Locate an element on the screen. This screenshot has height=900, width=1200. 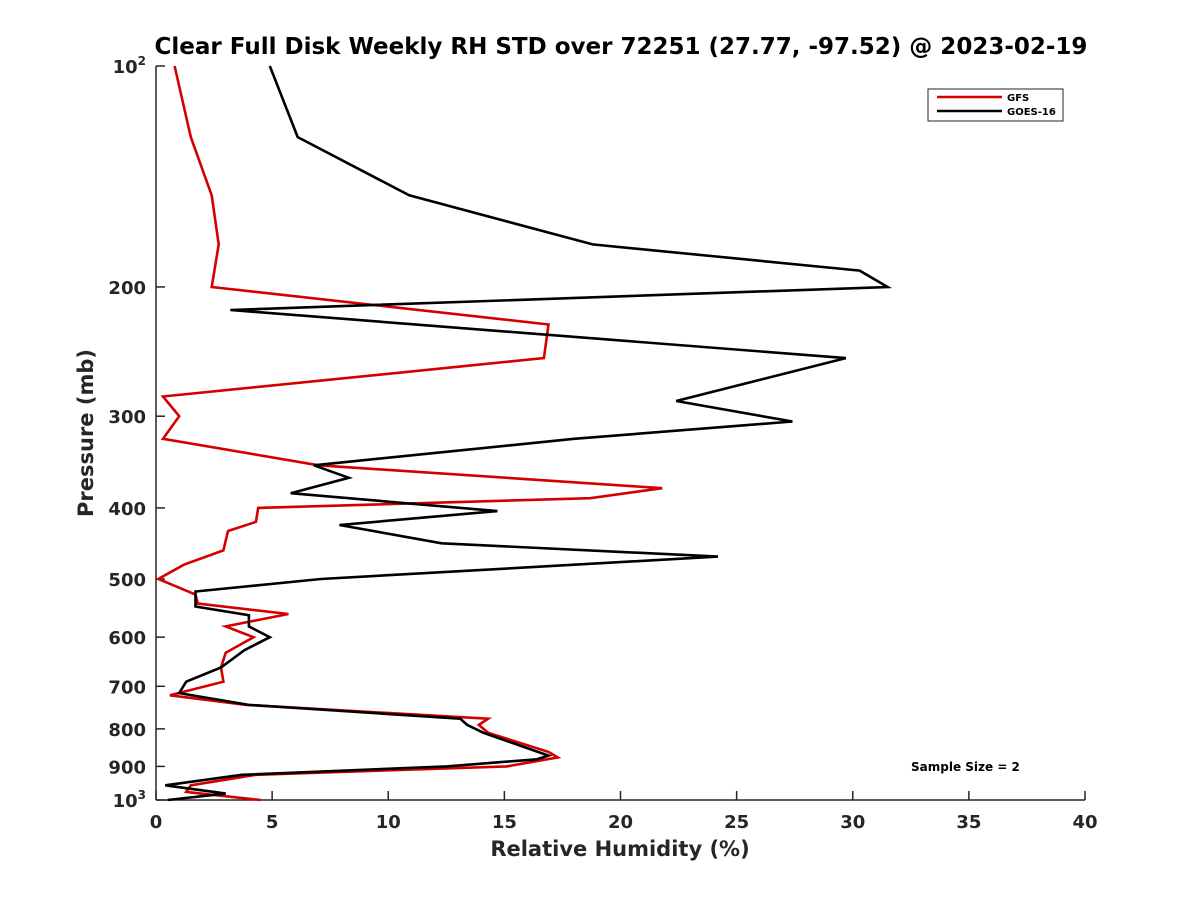
x-tick-label: 10 is located at coordinates (388, 822).